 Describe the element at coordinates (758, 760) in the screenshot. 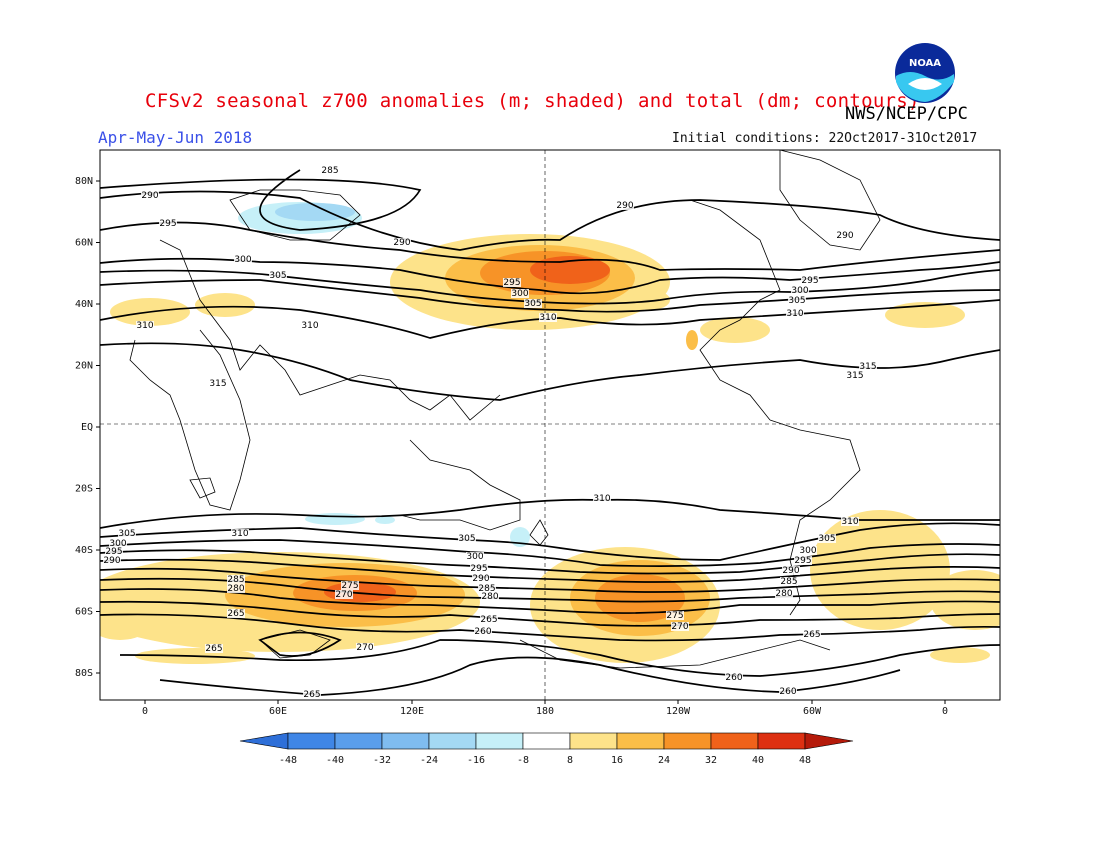

I see `colorbar-tick-label: 40` at that location.